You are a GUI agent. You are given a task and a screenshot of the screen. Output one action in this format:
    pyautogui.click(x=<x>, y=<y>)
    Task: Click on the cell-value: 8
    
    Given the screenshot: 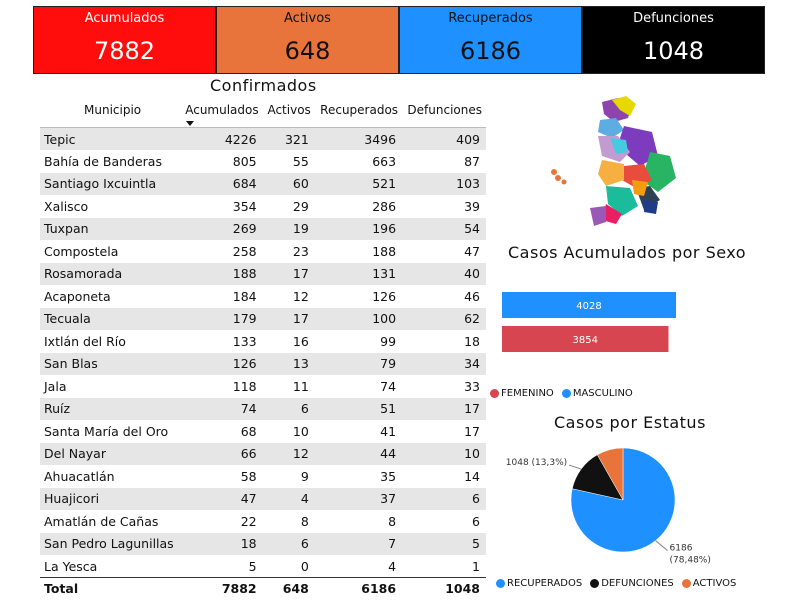 What is the action you would take?
    pyautogui.click(x=392, y=521)
    